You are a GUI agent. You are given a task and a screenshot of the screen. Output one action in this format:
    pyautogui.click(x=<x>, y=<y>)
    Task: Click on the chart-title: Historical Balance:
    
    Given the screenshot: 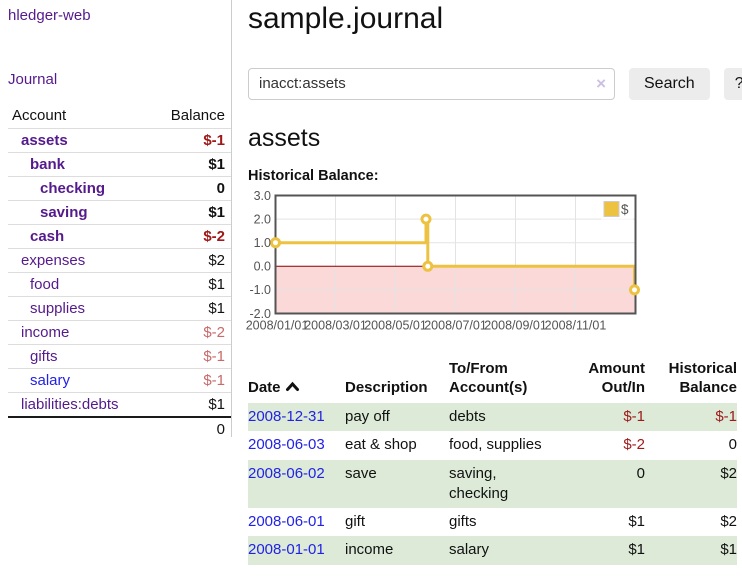 What is the action you would take?
    pyautogui.click(x=313, y=175)
    